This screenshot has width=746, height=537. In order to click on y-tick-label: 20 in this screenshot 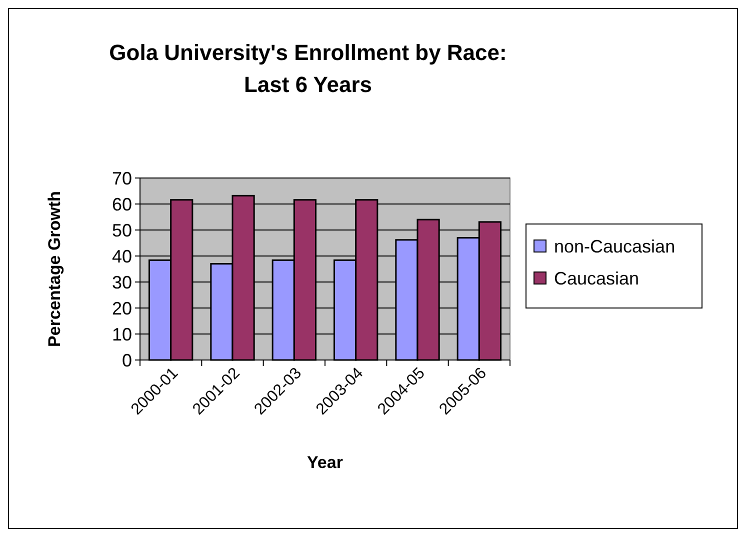, I will do `click(122, 308)`.